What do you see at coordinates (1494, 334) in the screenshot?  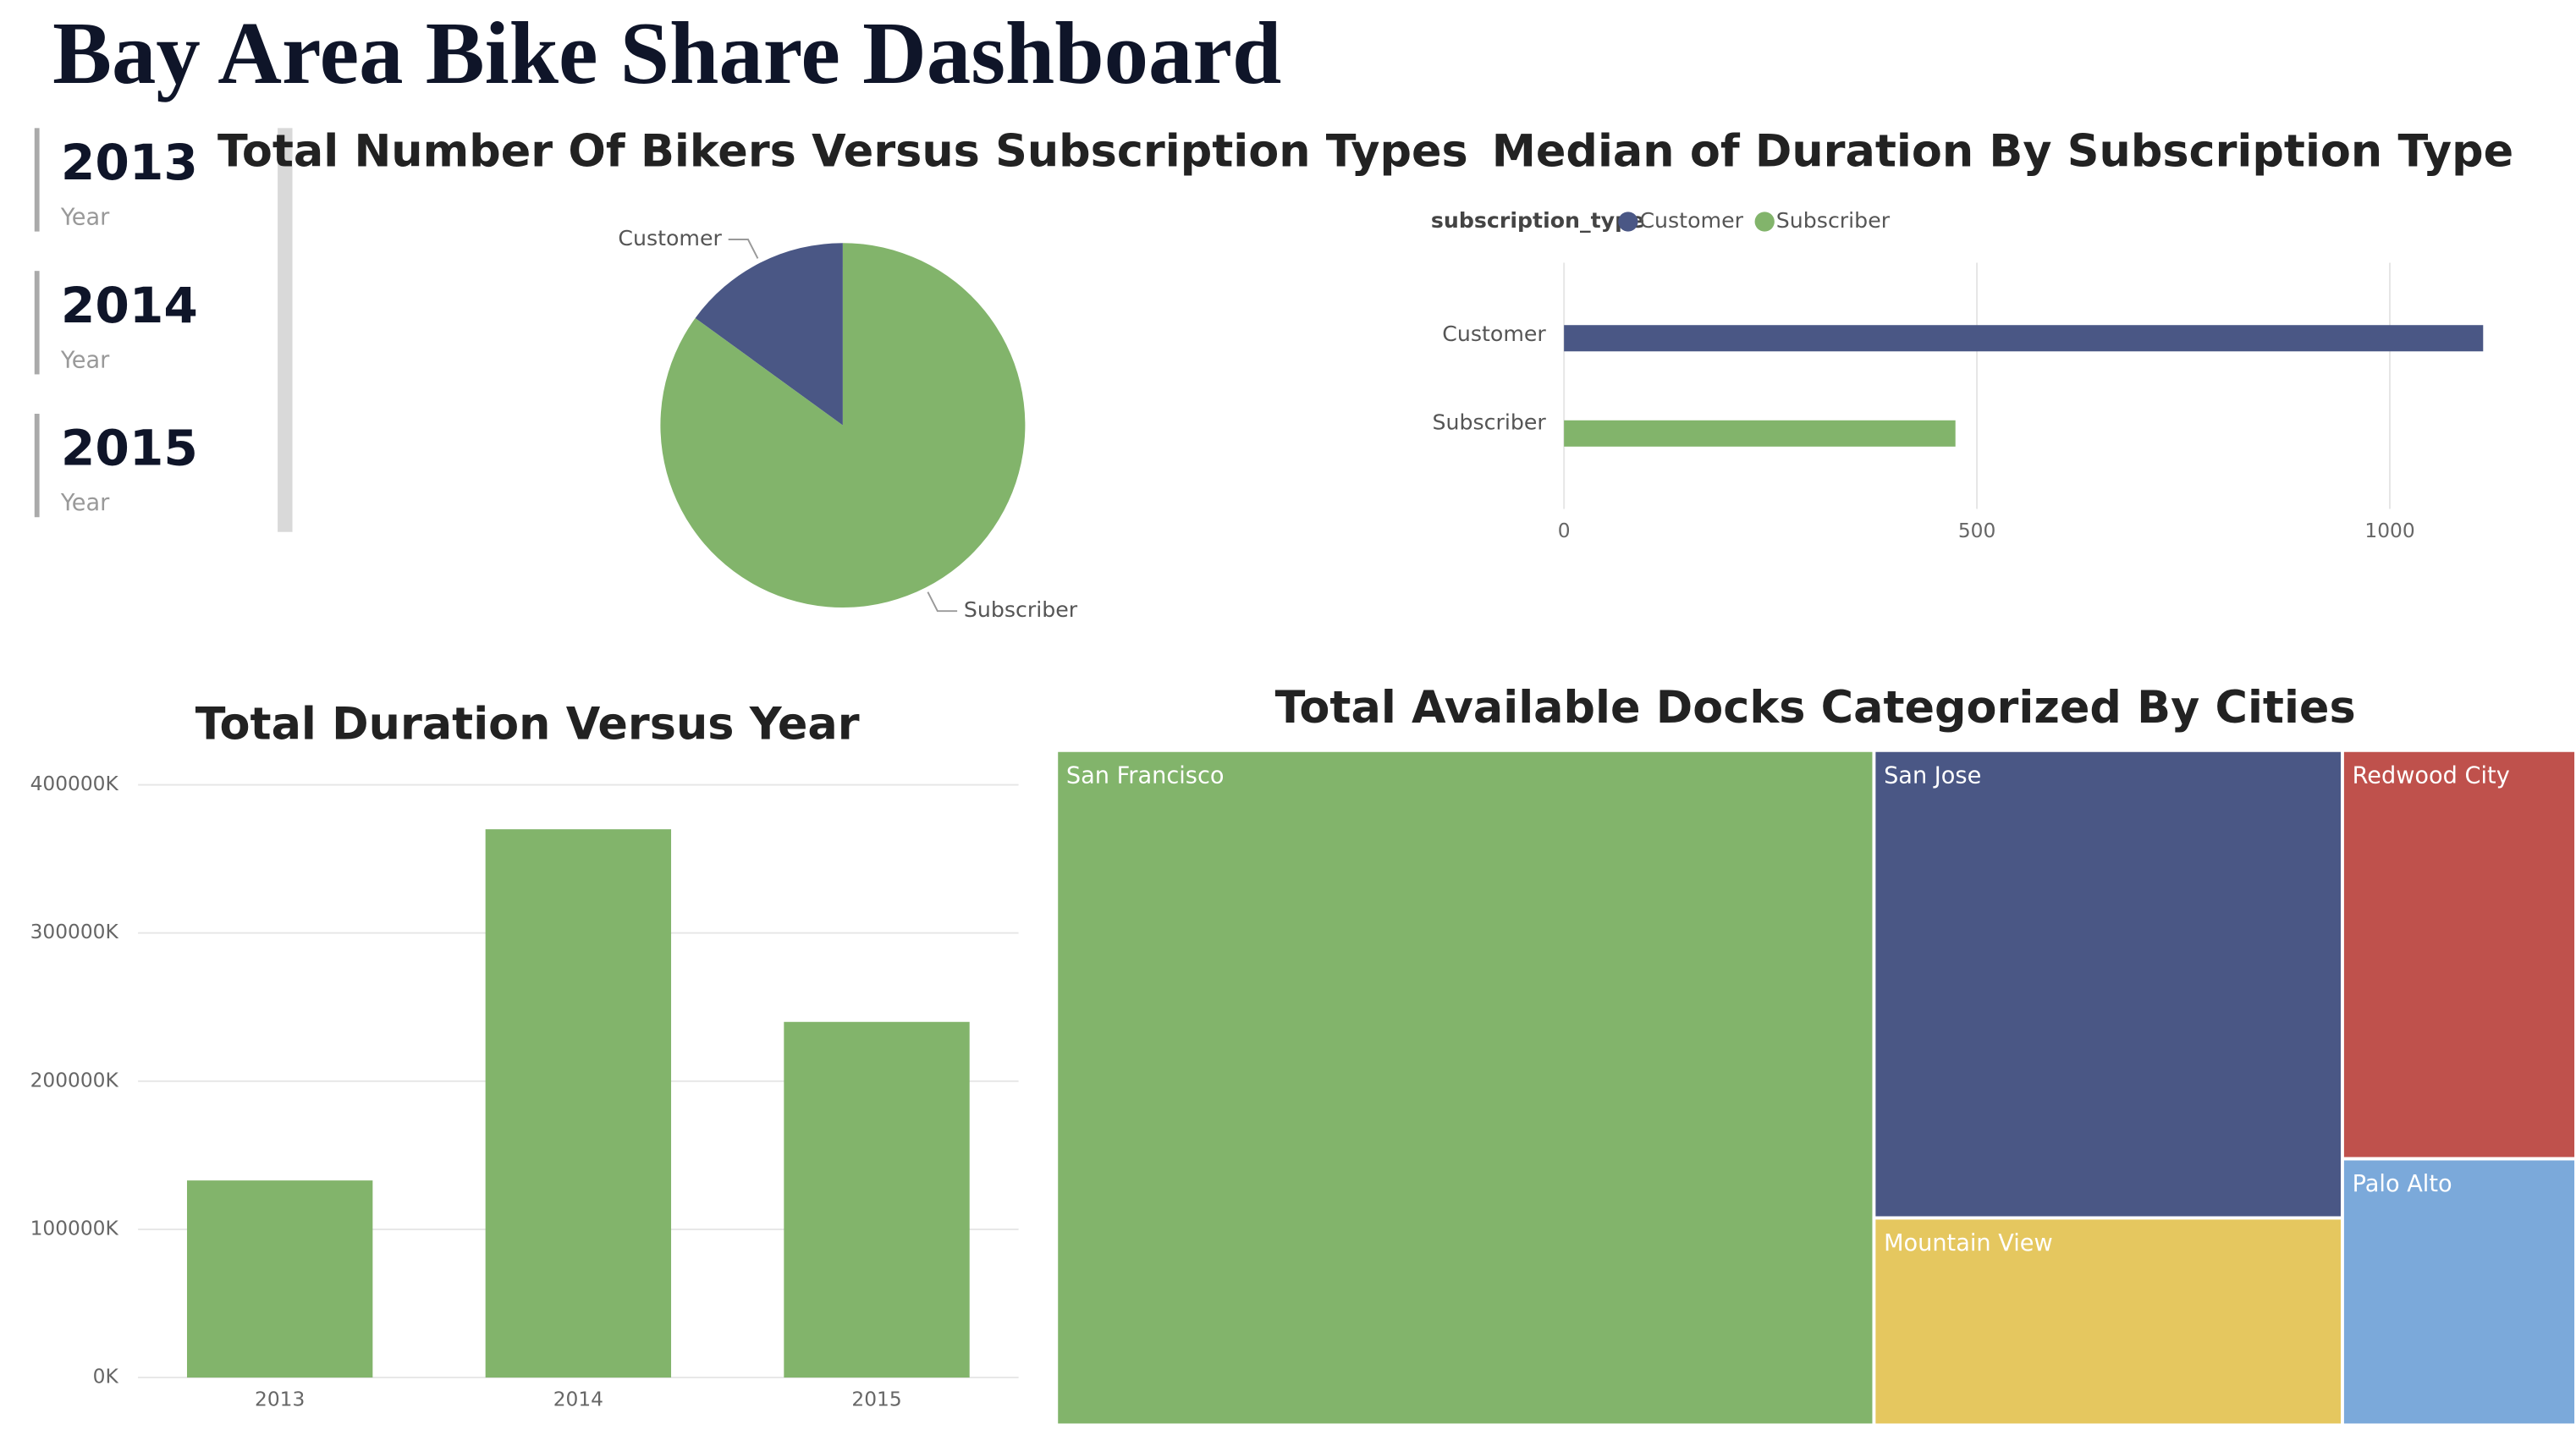 I see `y-tick-label: Customer` at bounding box center [1494, 334].